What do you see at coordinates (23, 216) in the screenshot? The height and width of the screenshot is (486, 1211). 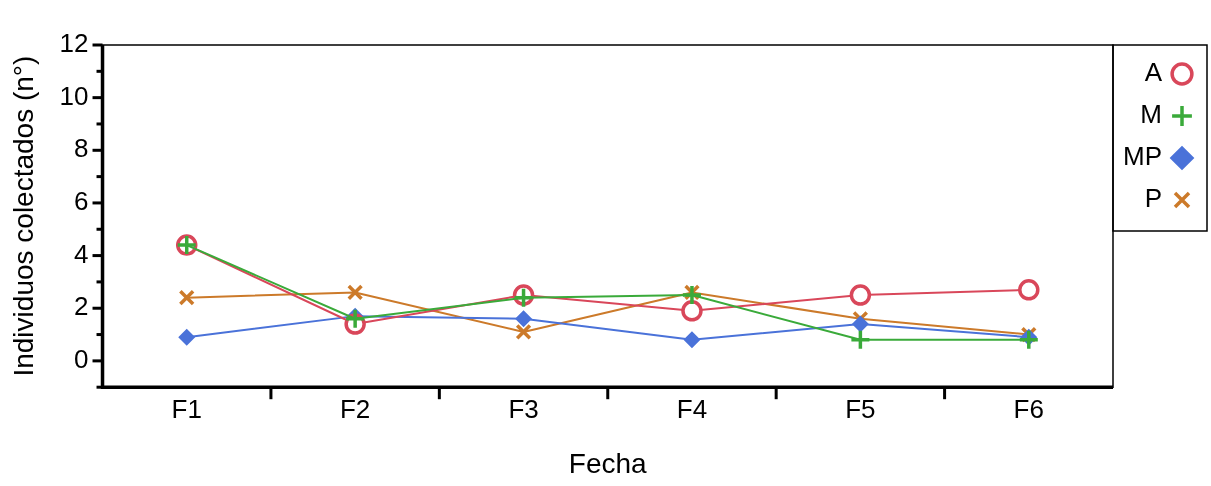 I see `y-axis-title: Individuos colectados (n°)` at bounding box center [23, 216].